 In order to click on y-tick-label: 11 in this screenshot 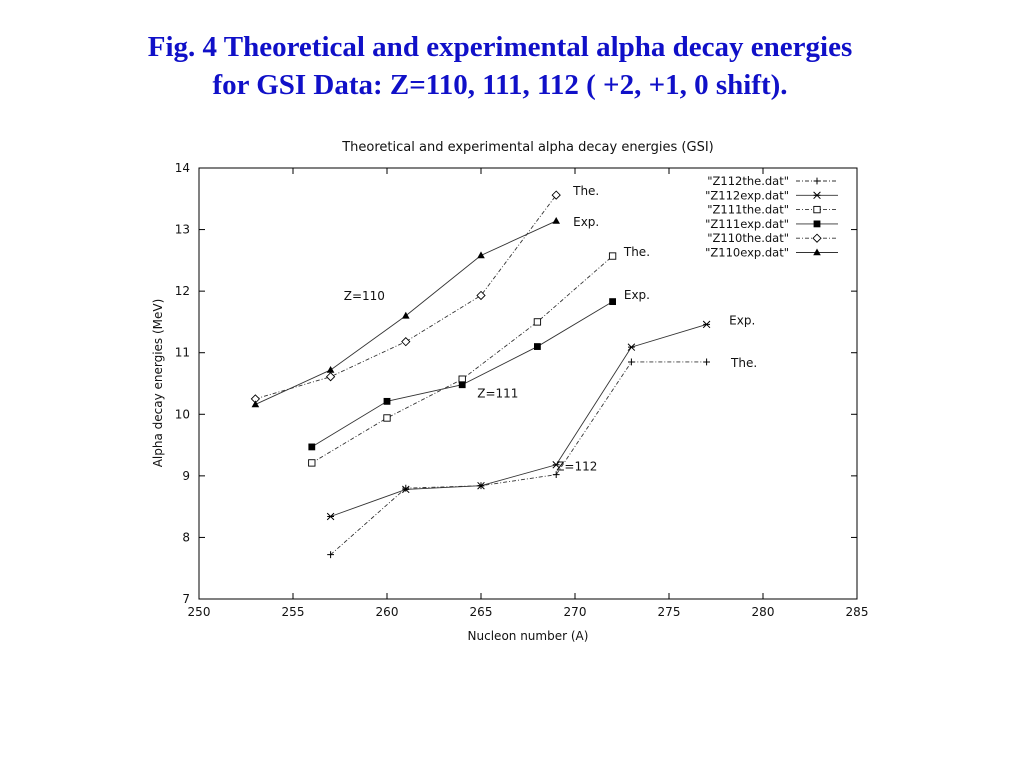, I will do `click(182, 353)`.